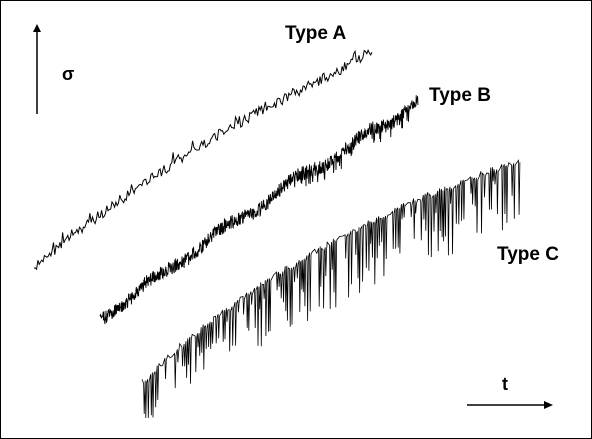 This screenshot has width=592, height=439. I want to click on y-axis-symbol: σ, so click(68, 74).